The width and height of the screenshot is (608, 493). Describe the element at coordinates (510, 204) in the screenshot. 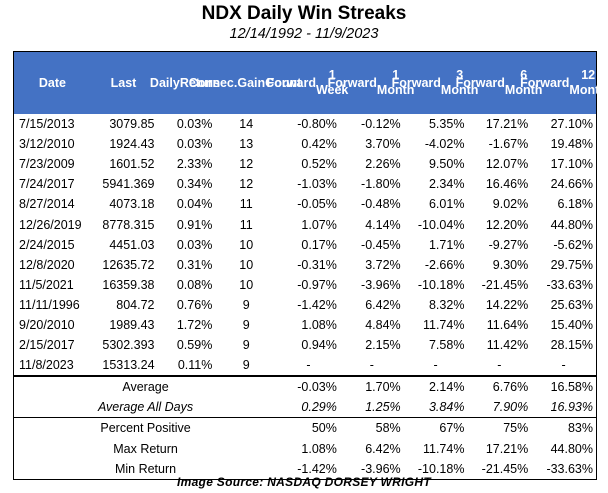

I see `table-cell: 9.02%` at that location.